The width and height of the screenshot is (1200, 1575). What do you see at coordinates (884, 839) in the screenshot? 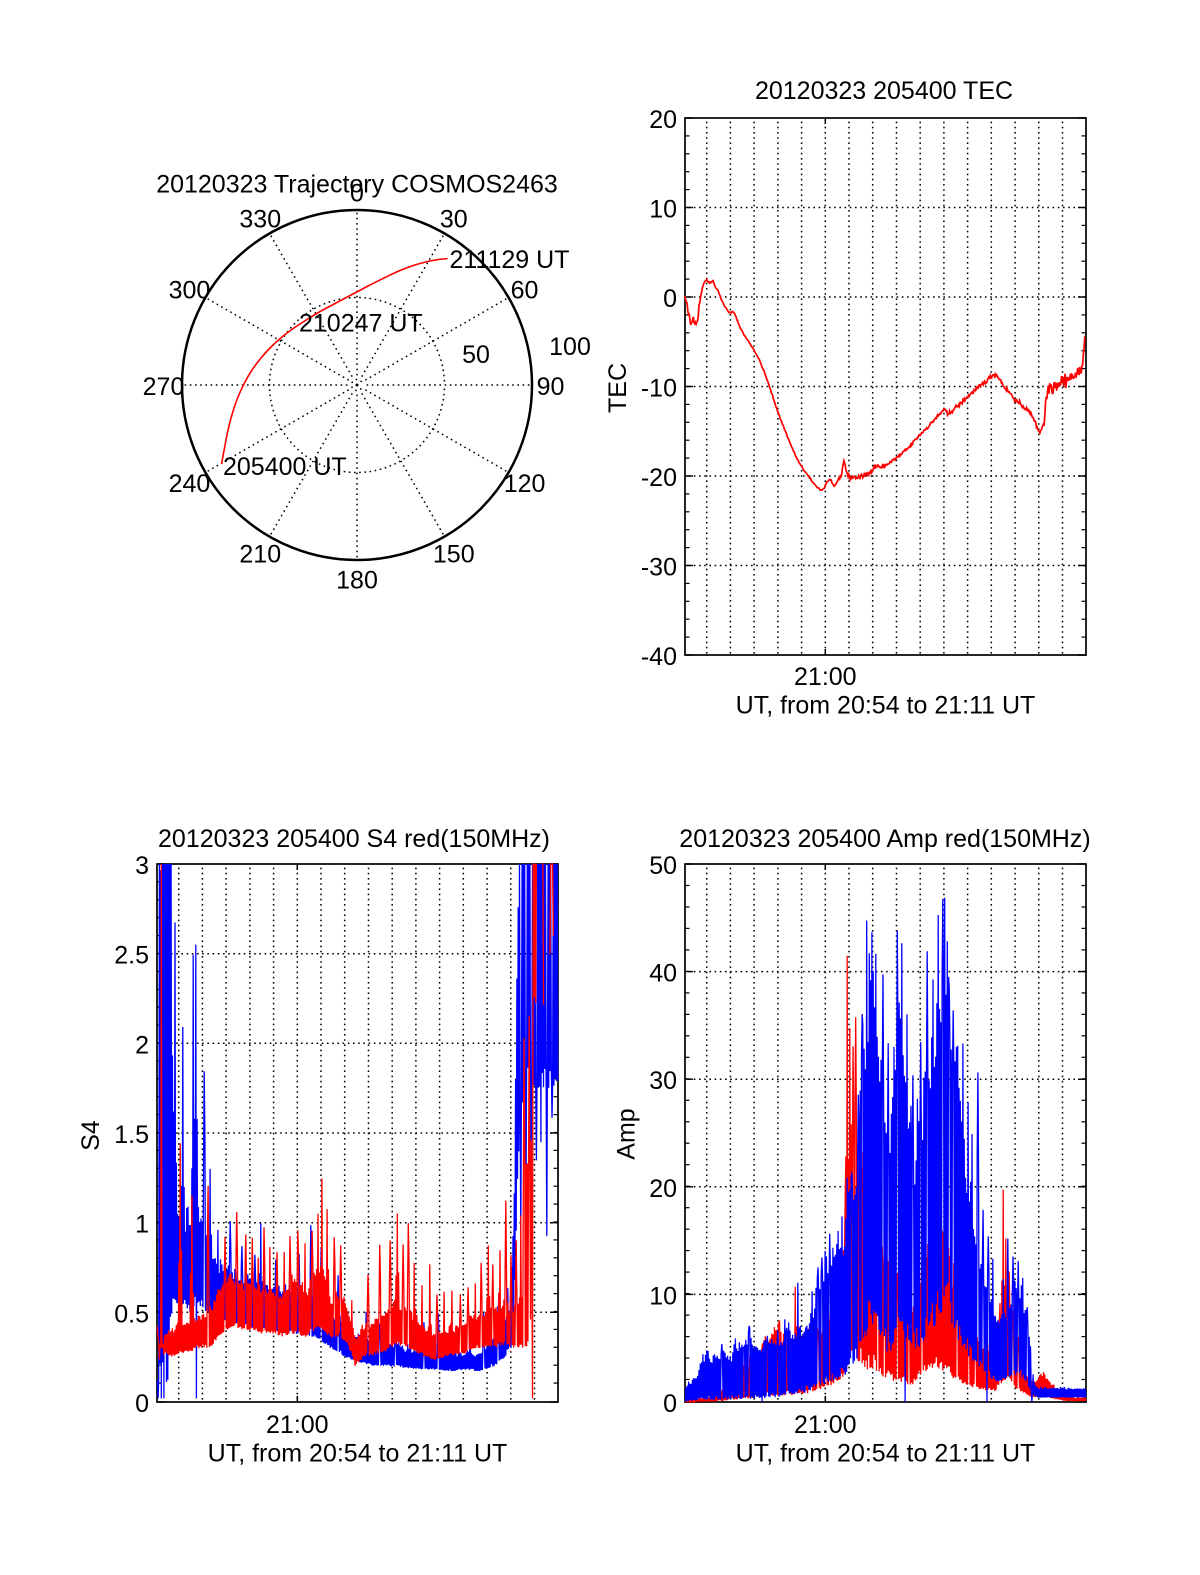
I see `svg-text:20120323 205400 Amp red(150MHz: 20120323 205400 Amp red(150MHz)` at bounding box center [884, 839].